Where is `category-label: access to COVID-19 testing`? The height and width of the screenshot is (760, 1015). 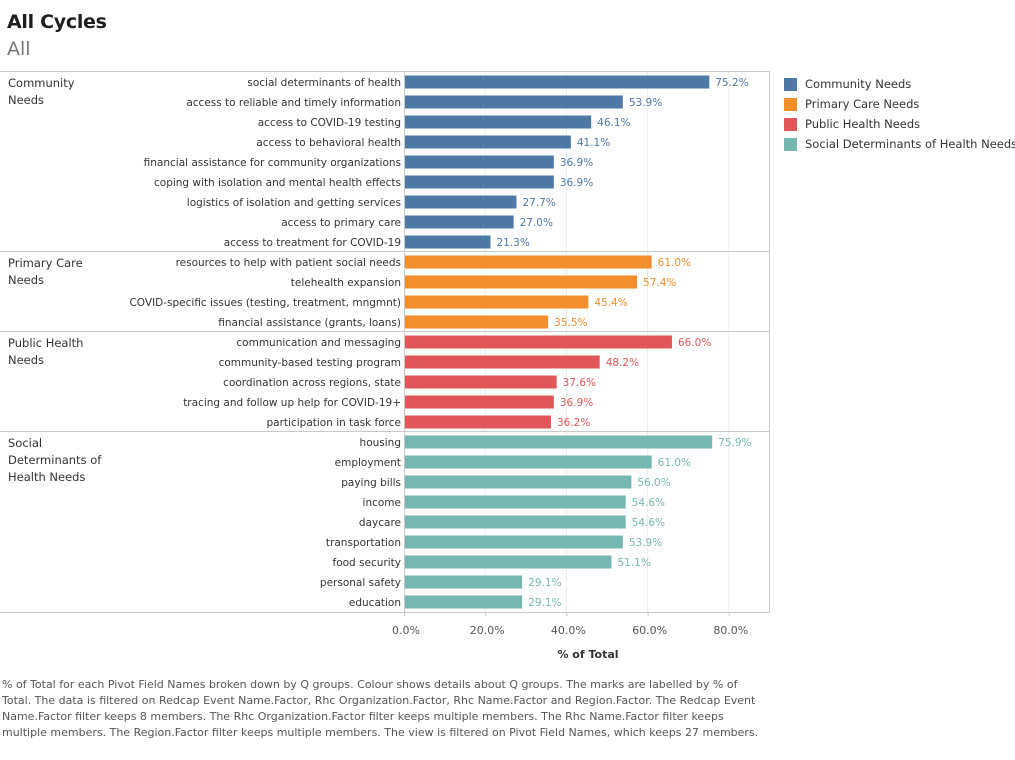
category-label: access to COVID-19 testing is located at coordinates (329, 123).